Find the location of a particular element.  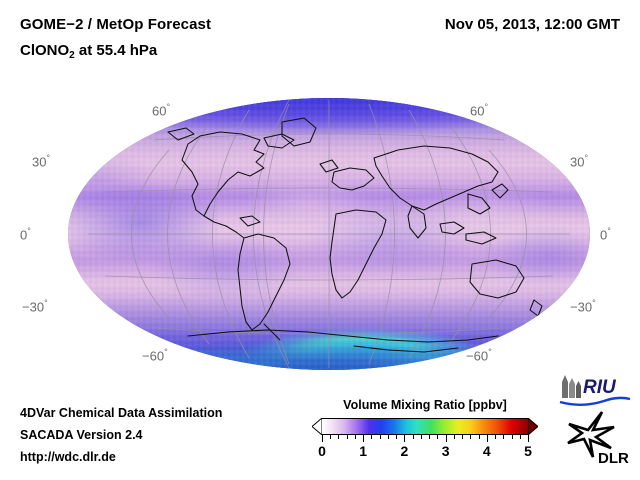

credits-line-method: 4DVar Chemical Data Assimilation is located at coordinates (121, 413).